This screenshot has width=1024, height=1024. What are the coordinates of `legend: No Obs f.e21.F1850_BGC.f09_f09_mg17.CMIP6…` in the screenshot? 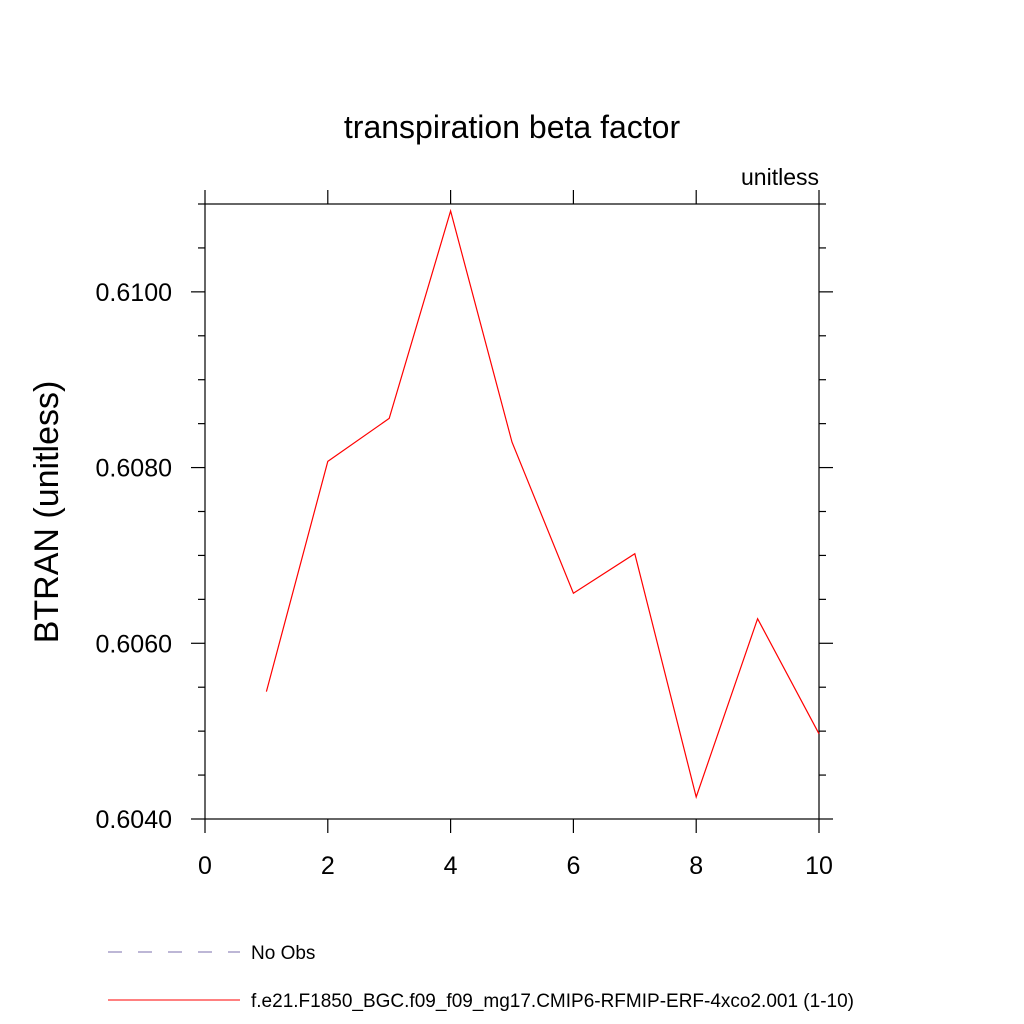 It's located at (481, 977).